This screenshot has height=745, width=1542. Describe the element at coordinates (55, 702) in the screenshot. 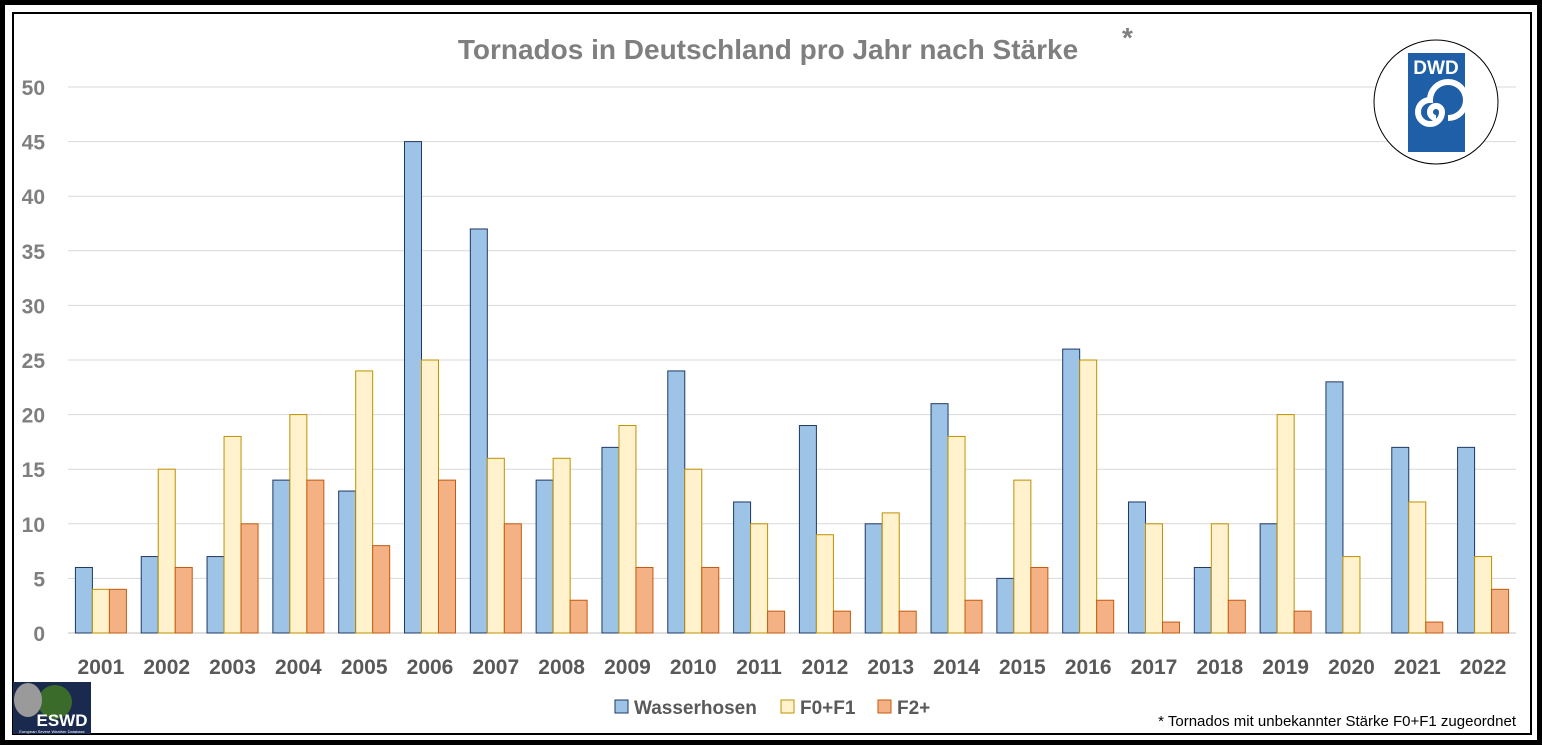

I see `eswd-globe-icon` at that location.